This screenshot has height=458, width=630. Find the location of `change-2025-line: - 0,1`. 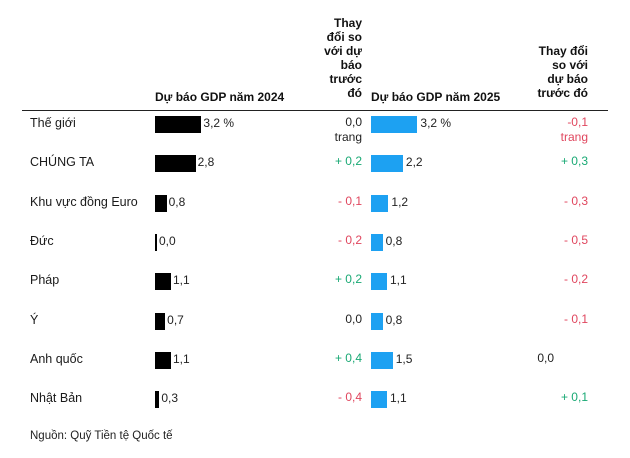

change-2025-line: - 0,1 is located at coordinates (575, 318).